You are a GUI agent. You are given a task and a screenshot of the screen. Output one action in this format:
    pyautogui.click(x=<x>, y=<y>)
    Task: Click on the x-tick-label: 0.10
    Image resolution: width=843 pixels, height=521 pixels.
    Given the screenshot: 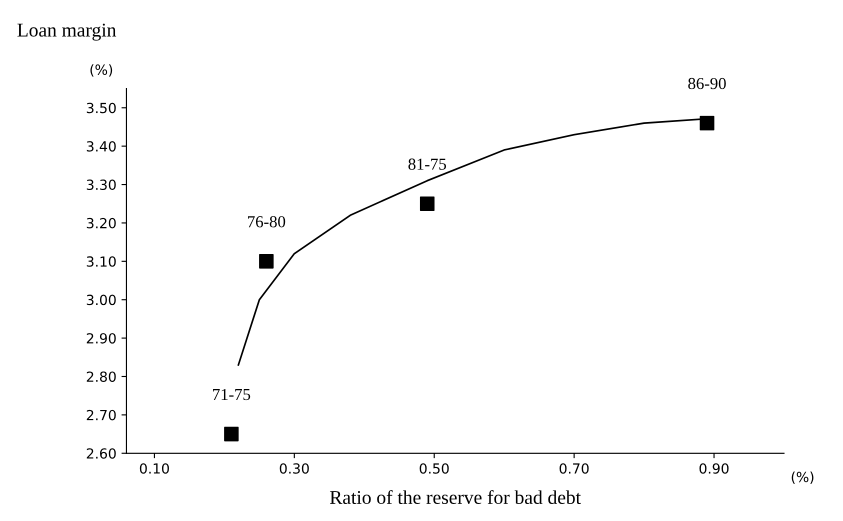 What is the action you would take?
    pyautogui.click(x=154, y=468)
    